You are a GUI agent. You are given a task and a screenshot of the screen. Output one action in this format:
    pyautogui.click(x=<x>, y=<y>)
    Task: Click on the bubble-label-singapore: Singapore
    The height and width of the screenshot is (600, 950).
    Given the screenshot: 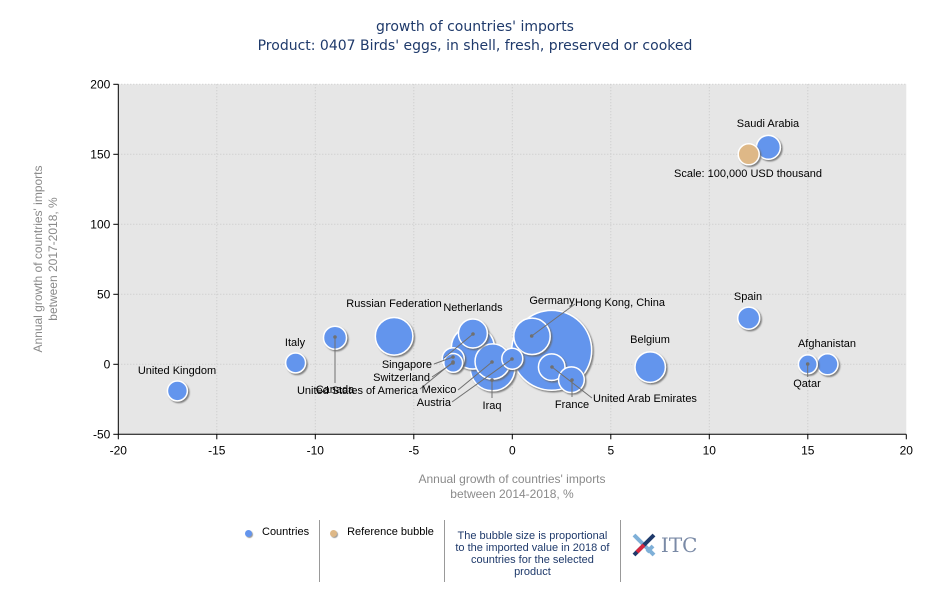 What is the action you would take?
    pyautogui.click(x=407, y=365)
    